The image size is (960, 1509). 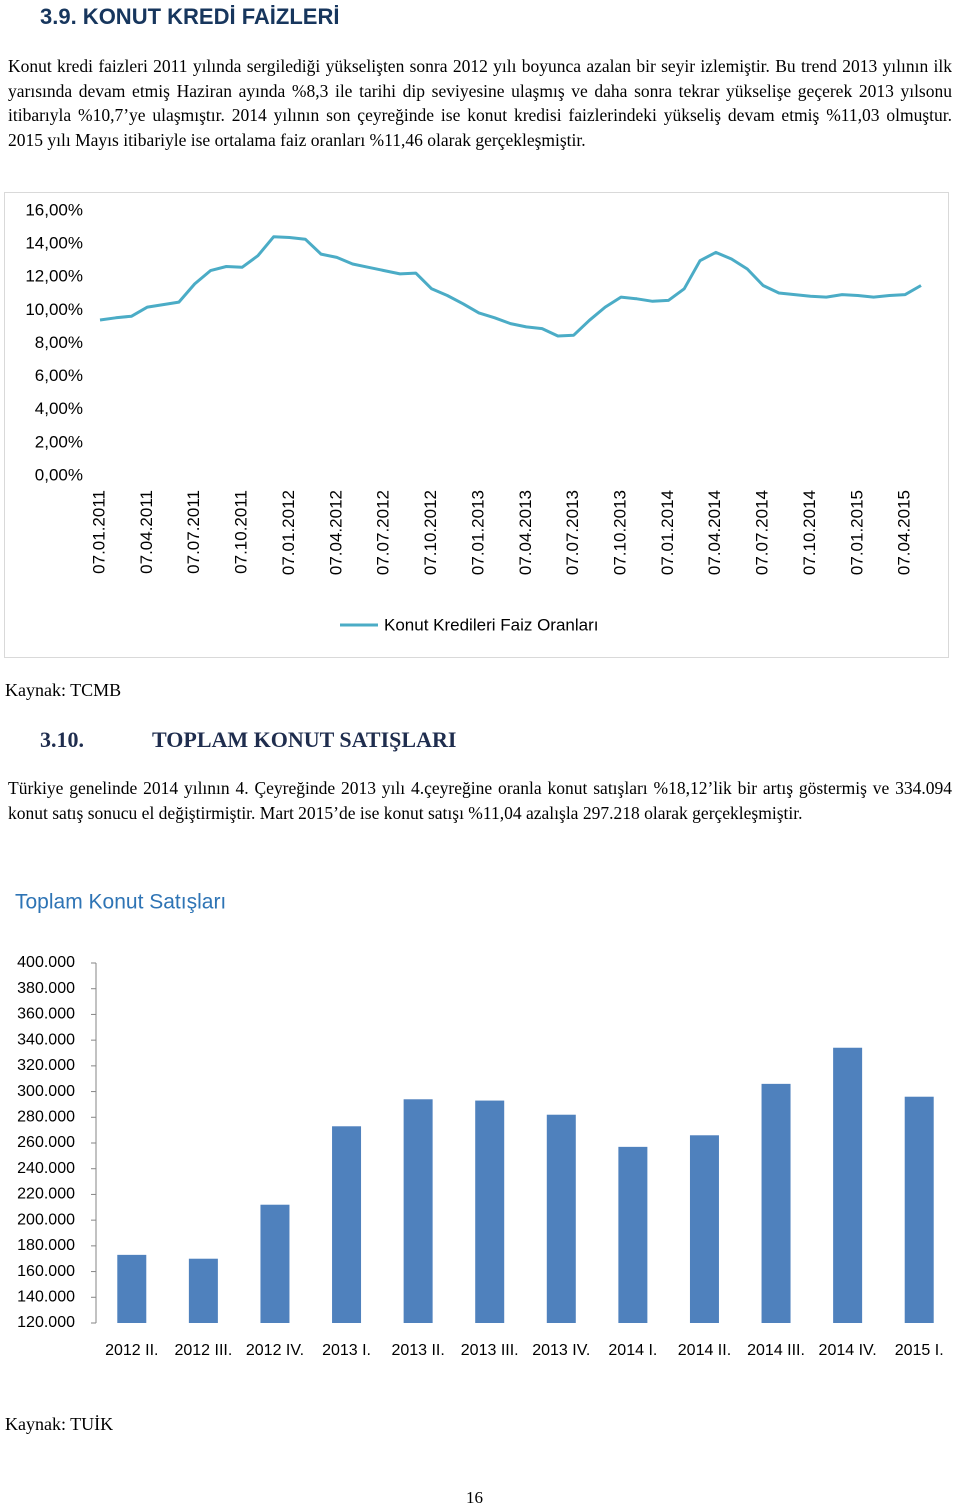 I want to click on source: Kaynak: TUİK, so click(x=59, y=1424).